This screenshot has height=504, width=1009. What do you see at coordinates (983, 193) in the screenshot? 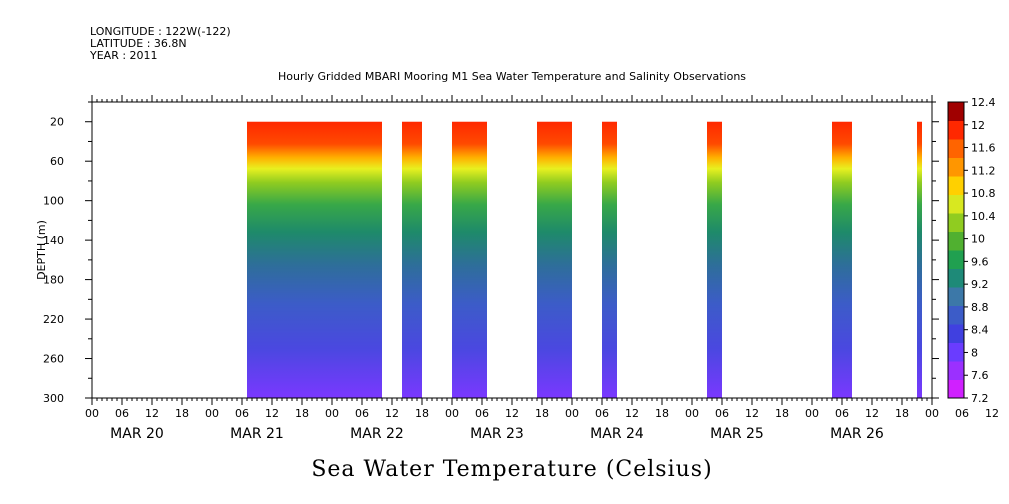
I see `colorbar-label: 10.8` at bounding box center [983, 193].